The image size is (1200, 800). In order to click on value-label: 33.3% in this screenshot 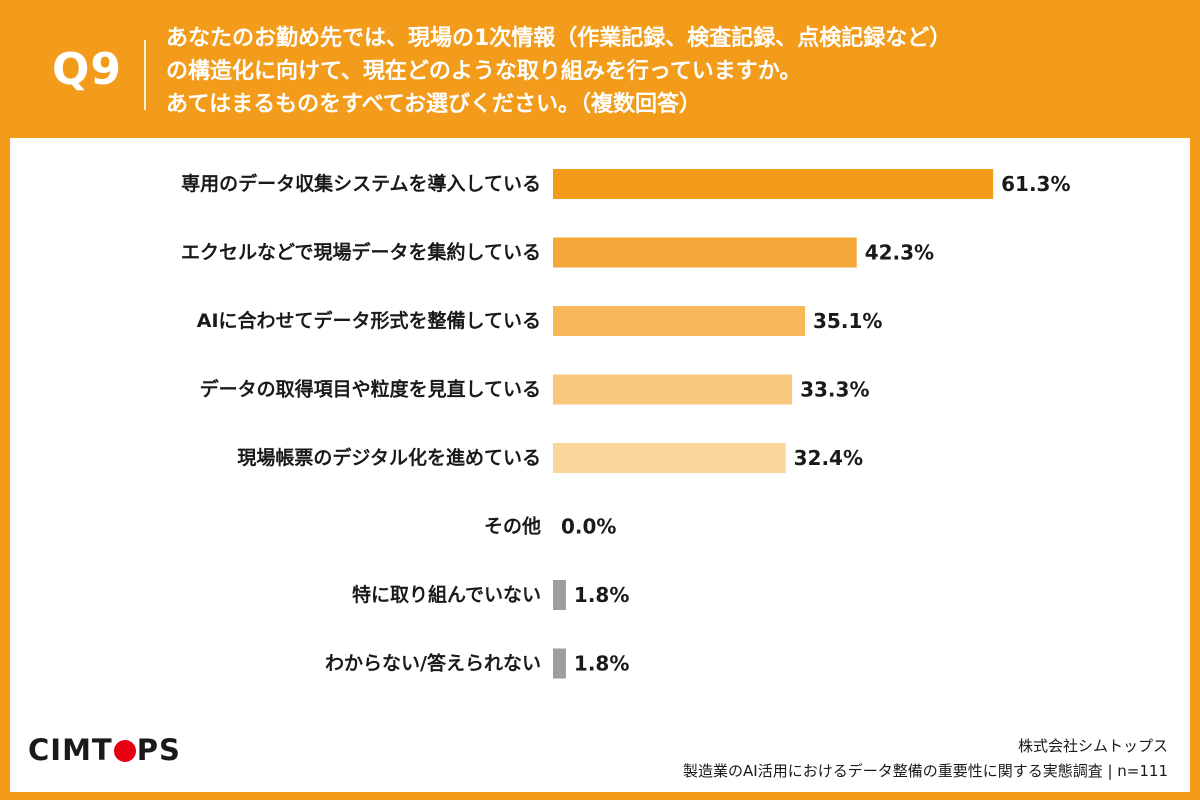, I will do `click(834, 390)`.